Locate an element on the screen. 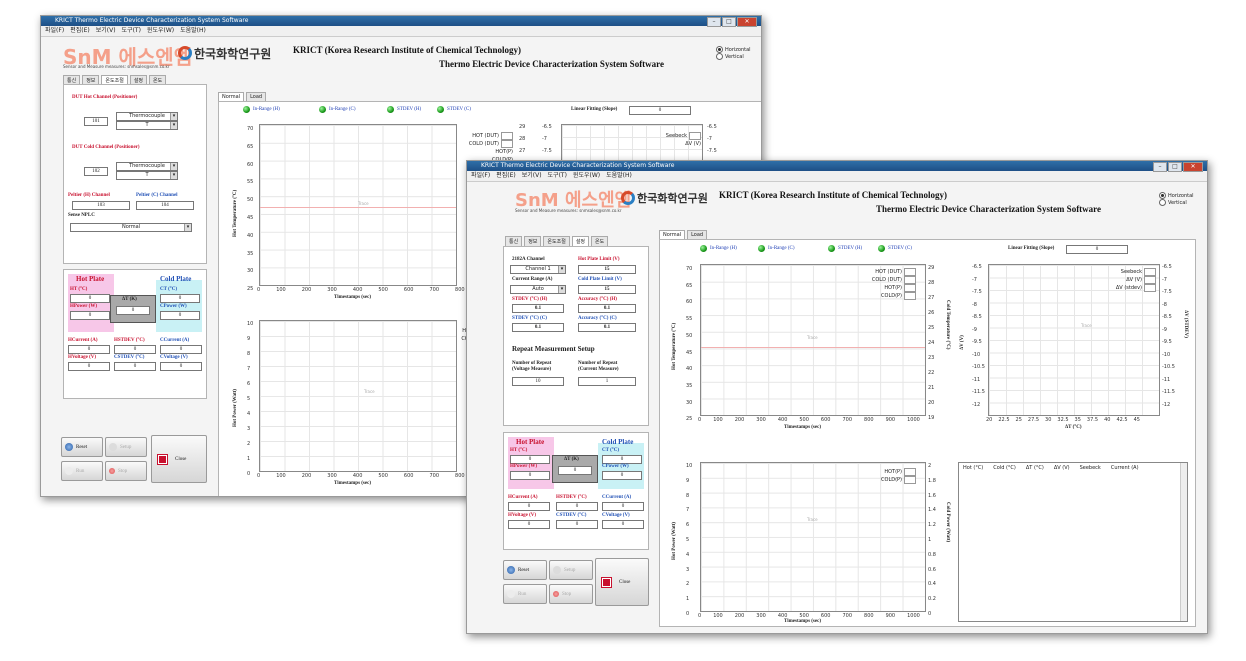 This screenshot has height=661, width=1246. peltier-h-field: 103 is located at coordinates (101, 205).